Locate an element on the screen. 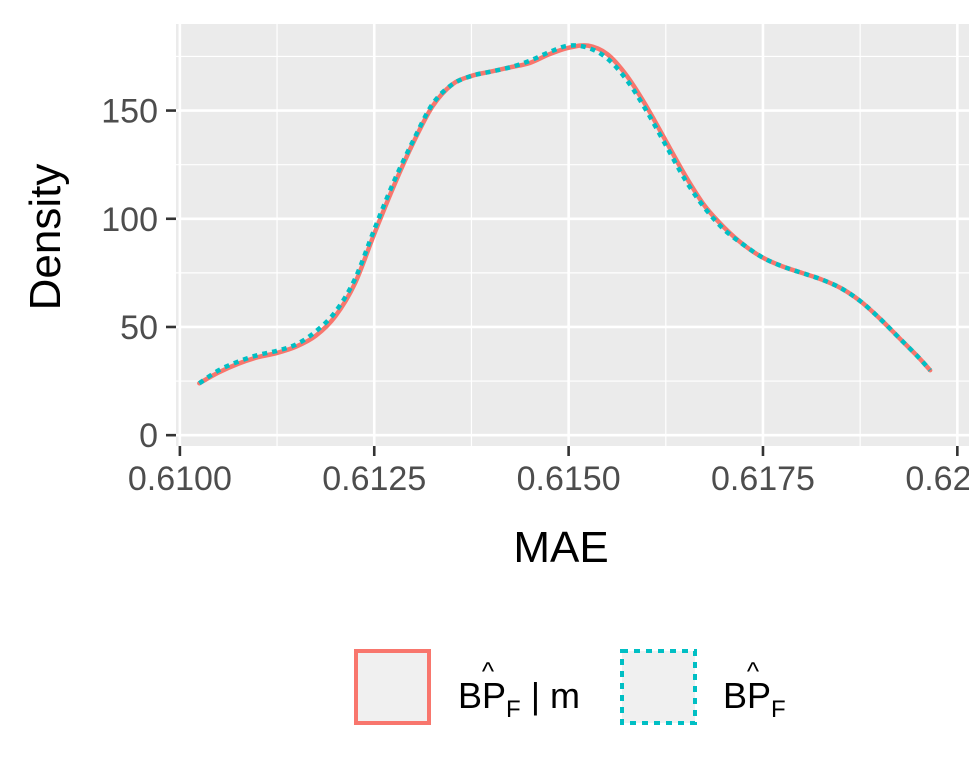 The height and width of the screenshot is (777, 969). legend: BPF | m^BPF^ is located at coordinates (570, 687).